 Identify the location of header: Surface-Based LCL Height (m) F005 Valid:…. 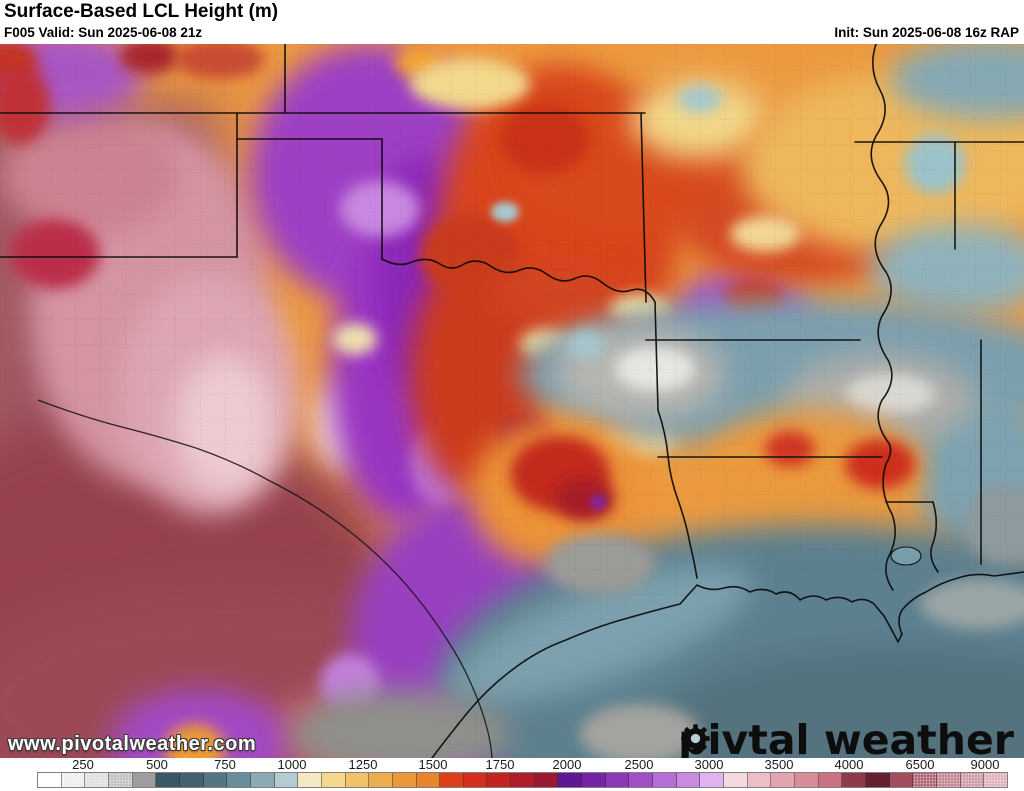
(512, 22).